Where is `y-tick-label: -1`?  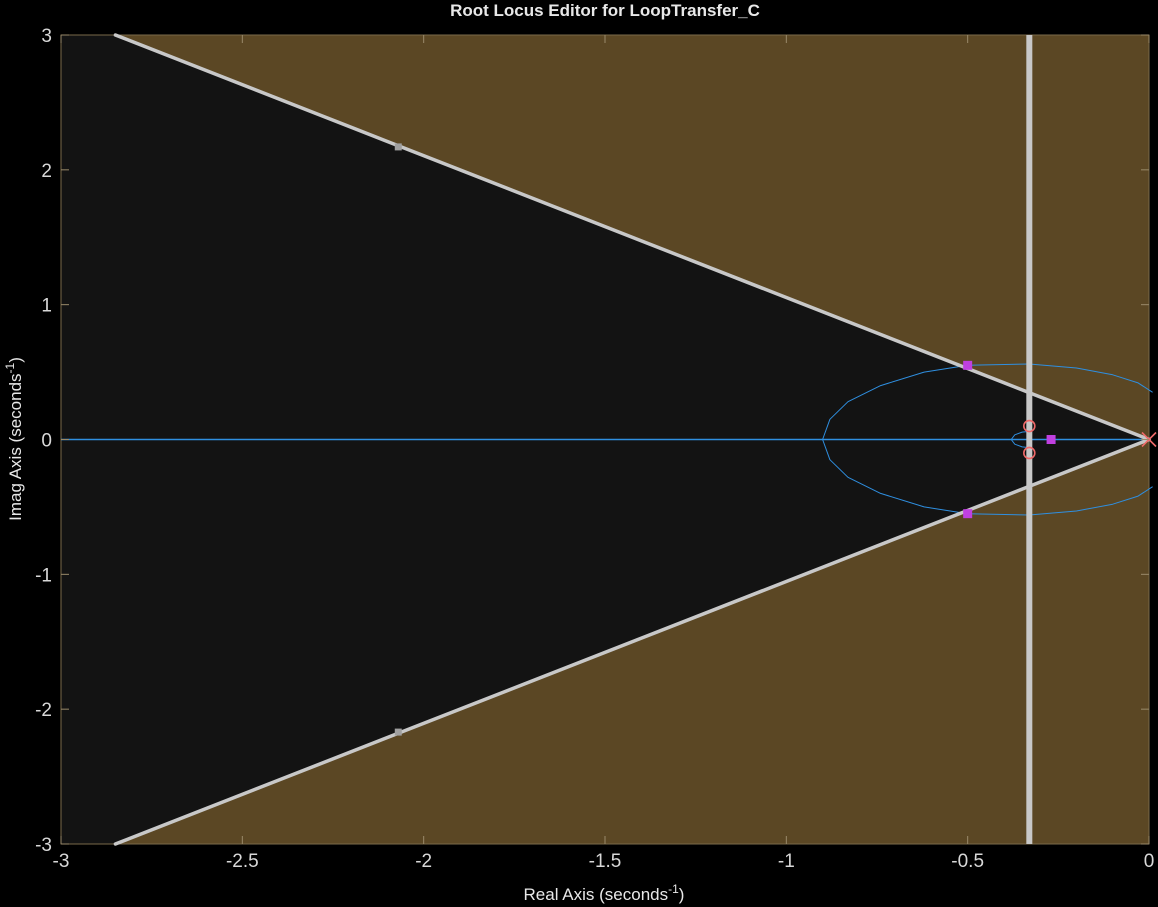 y-tick-label: -1 is located at coordinates (43, 575).